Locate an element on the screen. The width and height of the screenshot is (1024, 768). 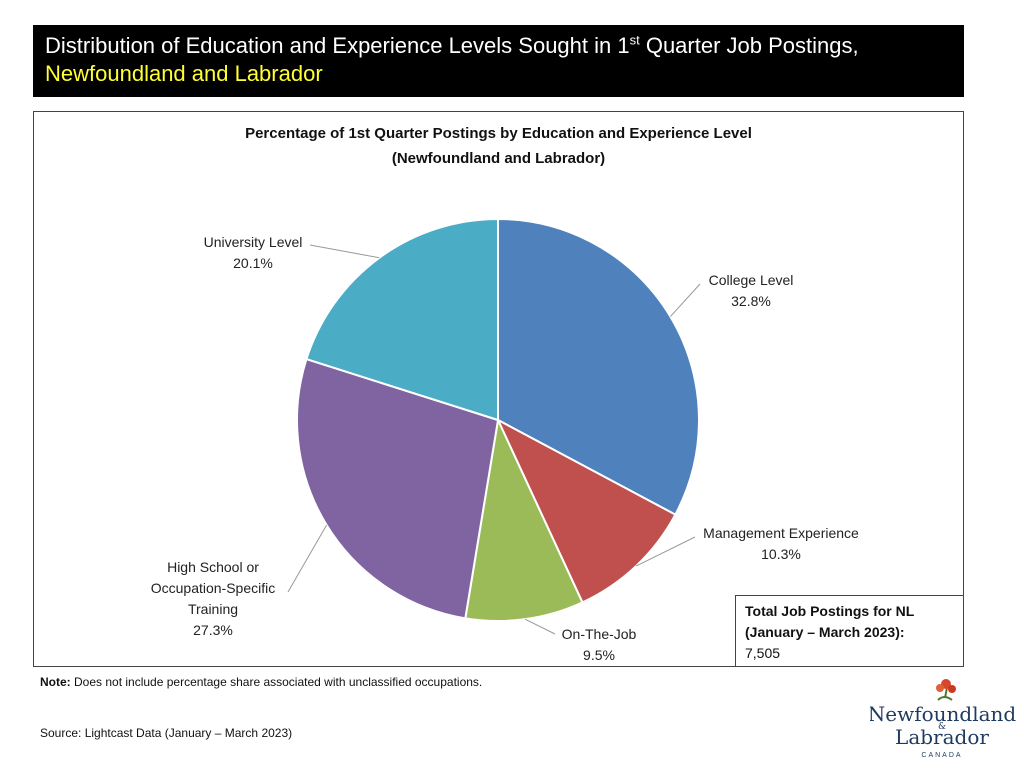
pie-slice is located at coordinates (524, 519).